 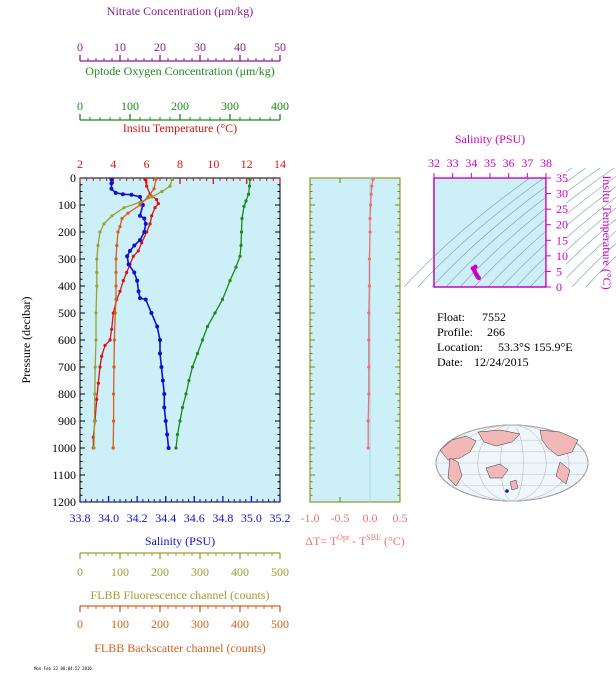 What do you see at coordinates (160, 624) in the screenshot?
I see `backscatter-tick-label: 200` at bounding box center [160, 624].